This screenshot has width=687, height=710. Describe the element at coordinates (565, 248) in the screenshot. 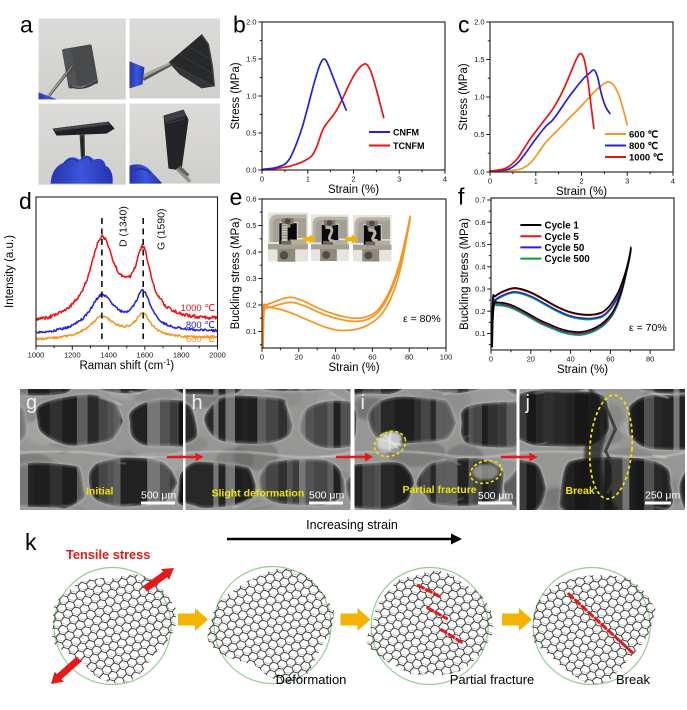

I see `svg-text: Cycle 50` at that location.